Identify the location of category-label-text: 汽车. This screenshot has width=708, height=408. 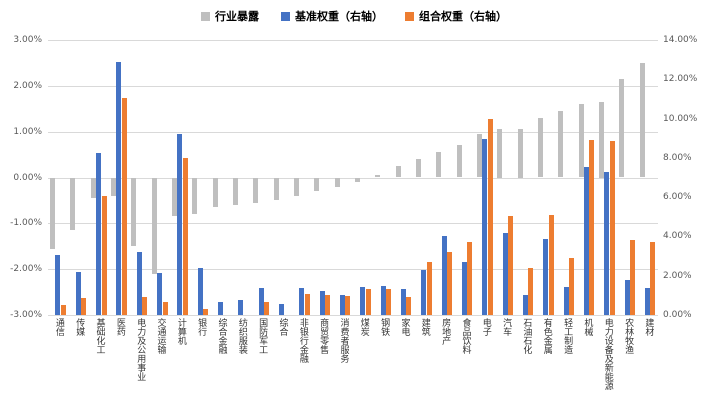
(506, 327).